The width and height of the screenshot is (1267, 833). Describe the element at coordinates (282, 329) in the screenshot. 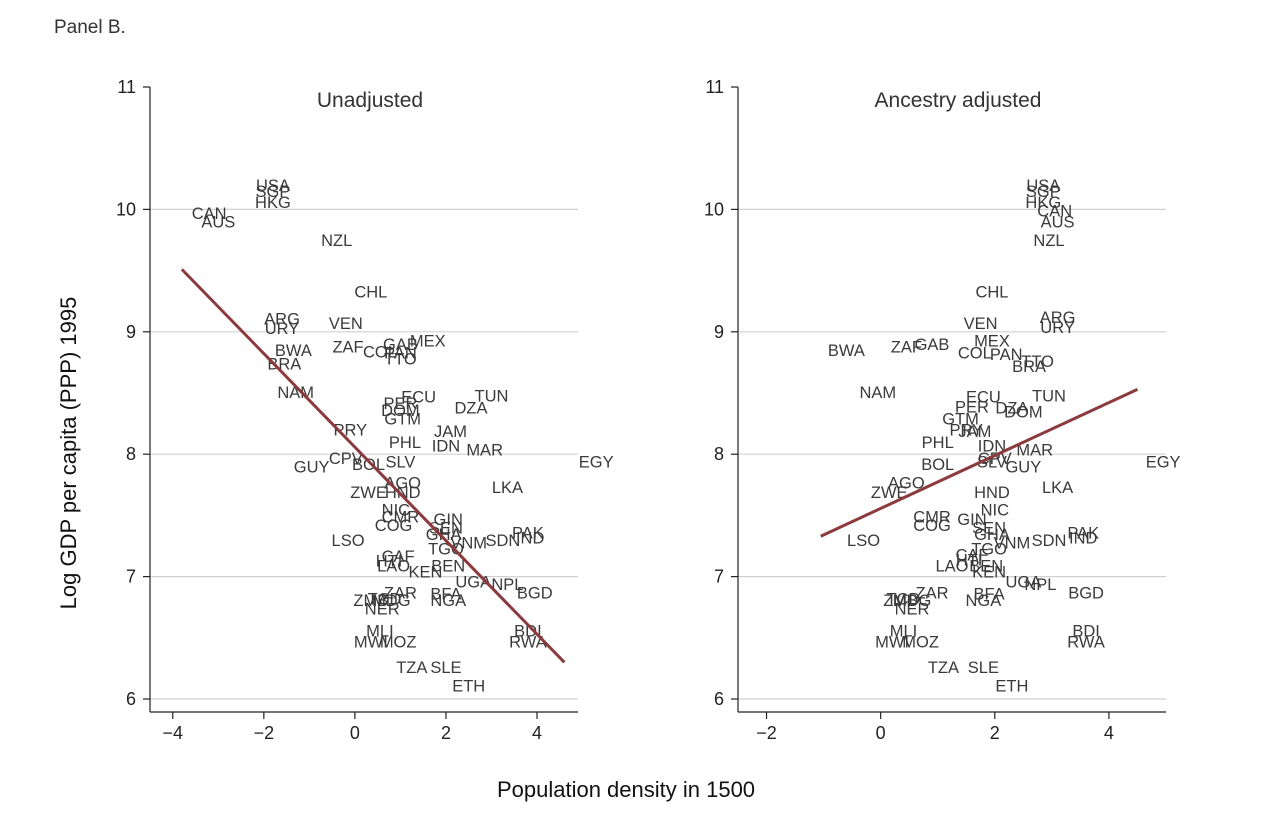

I see `data-point-ury: URY` at that location.